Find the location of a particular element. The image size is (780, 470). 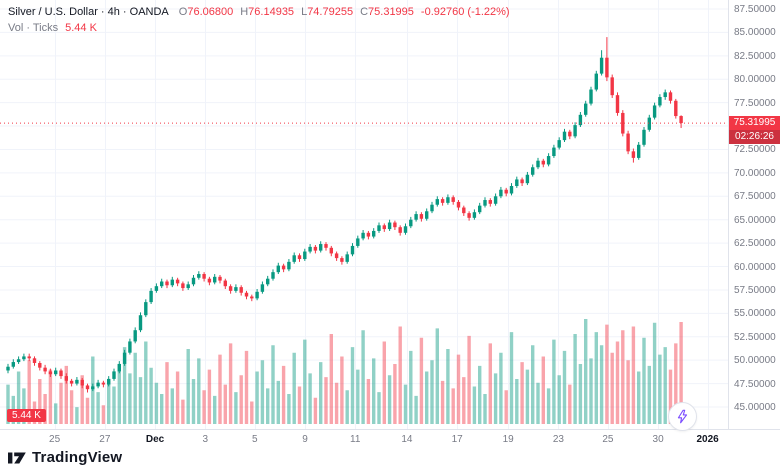

price-tick-label: 82.50000 is located at coordinates (755, 56).